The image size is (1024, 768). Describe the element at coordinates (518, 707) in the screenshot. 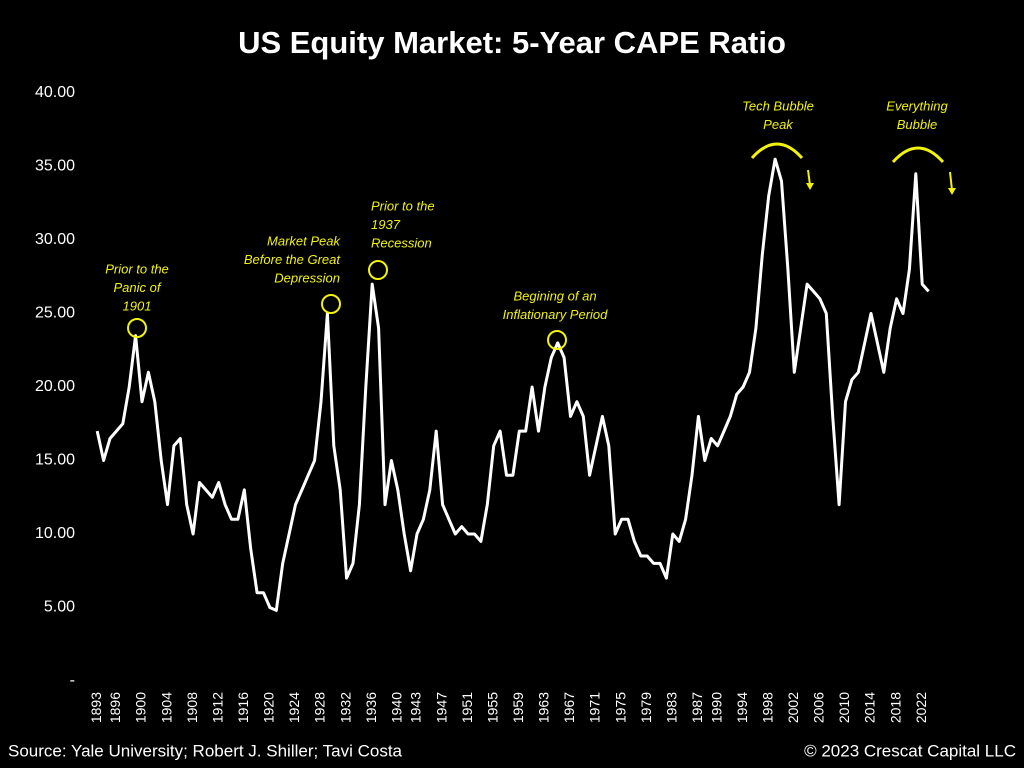

I see `x-tick-label: 1959` at that location.